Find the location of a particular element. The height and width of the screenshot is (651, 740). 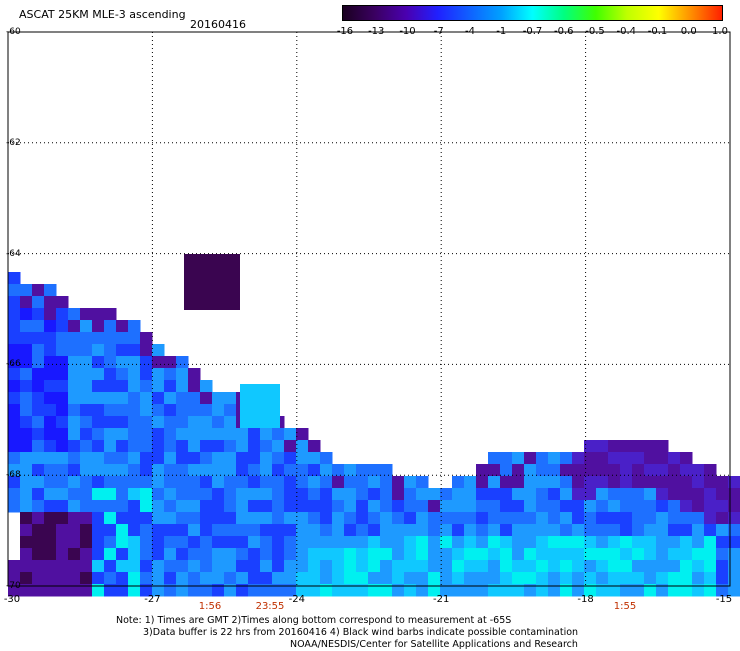

longitude-label: -21 is located at coordinates (441, 599).